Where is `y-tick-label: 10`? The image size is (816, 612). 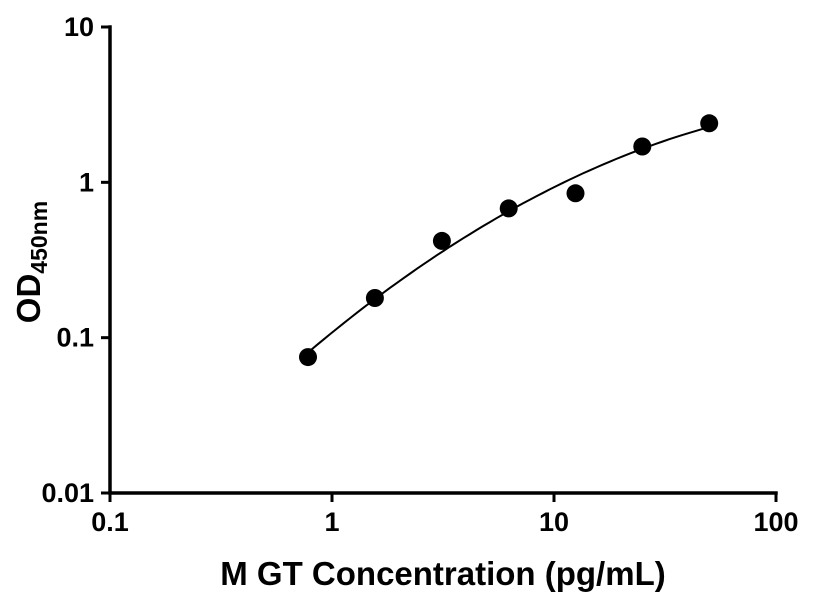 y-tick-label: 10 is located at coordinates (79, 27).